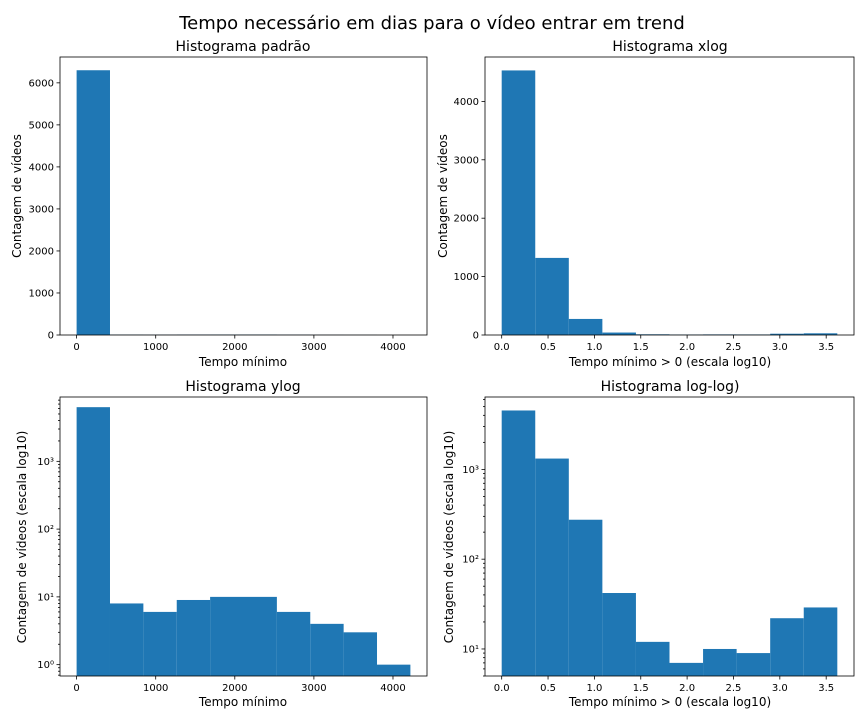  I want to click on subplot-title: Histograma log-log), so click(670, 387).